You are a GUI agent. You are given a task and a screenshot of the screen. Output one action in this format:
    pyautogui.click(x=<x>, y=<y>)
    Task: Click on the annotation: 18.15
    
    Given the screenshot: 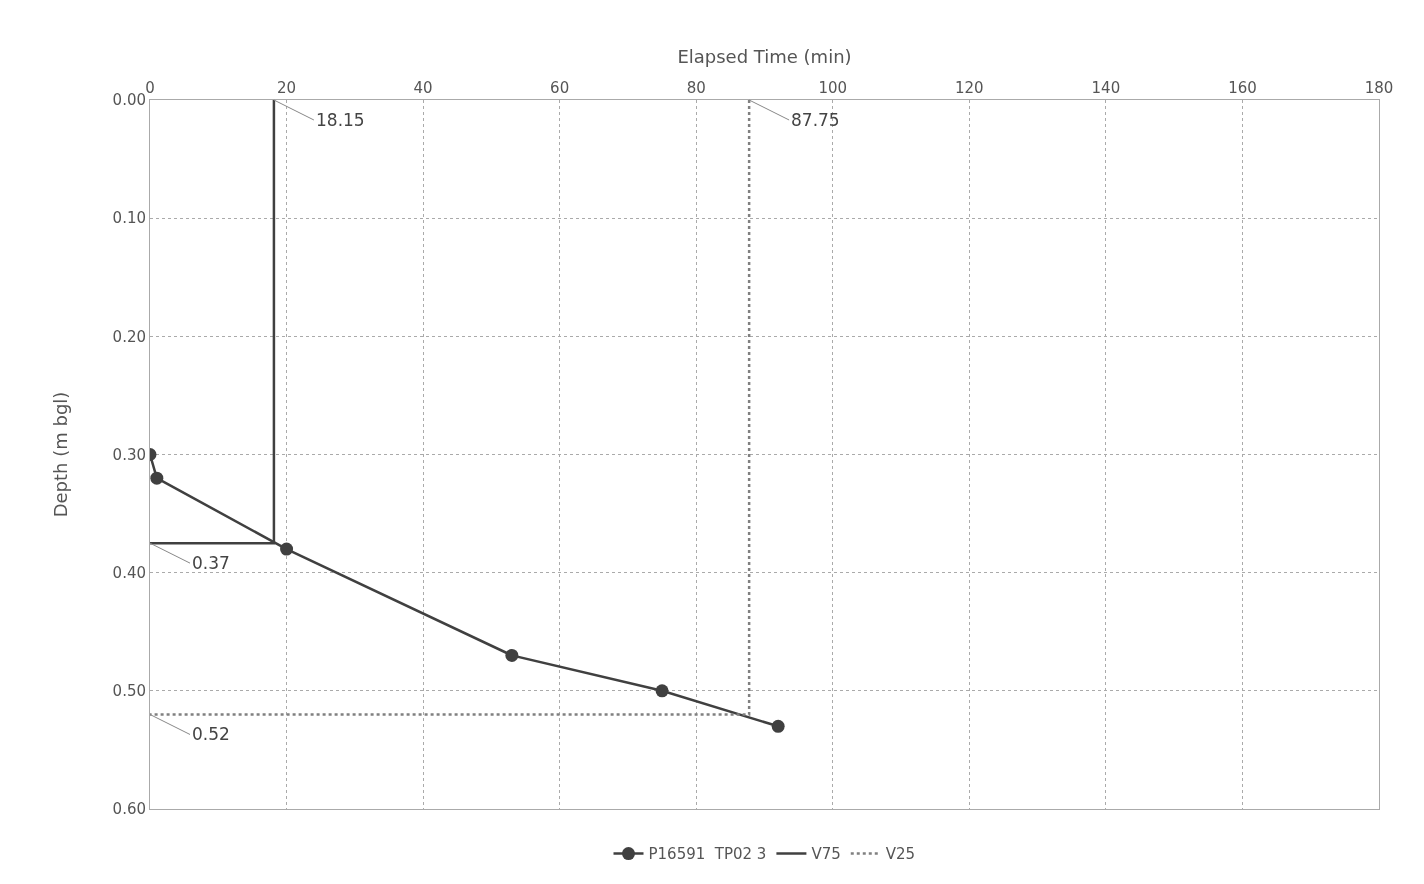 What is the action you would take?
    pyautogui.click(x=340, y=120)
    